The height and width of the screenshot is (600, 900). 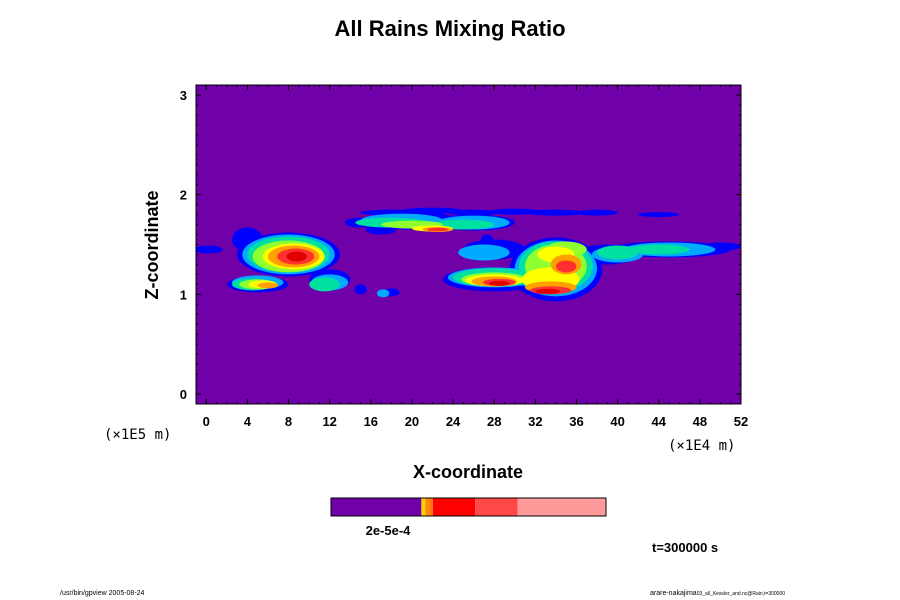 What do you see at coordinates (183, 294) in the screenshot?
I see `y-tick-label: 1` at bounding box center [183, 294].